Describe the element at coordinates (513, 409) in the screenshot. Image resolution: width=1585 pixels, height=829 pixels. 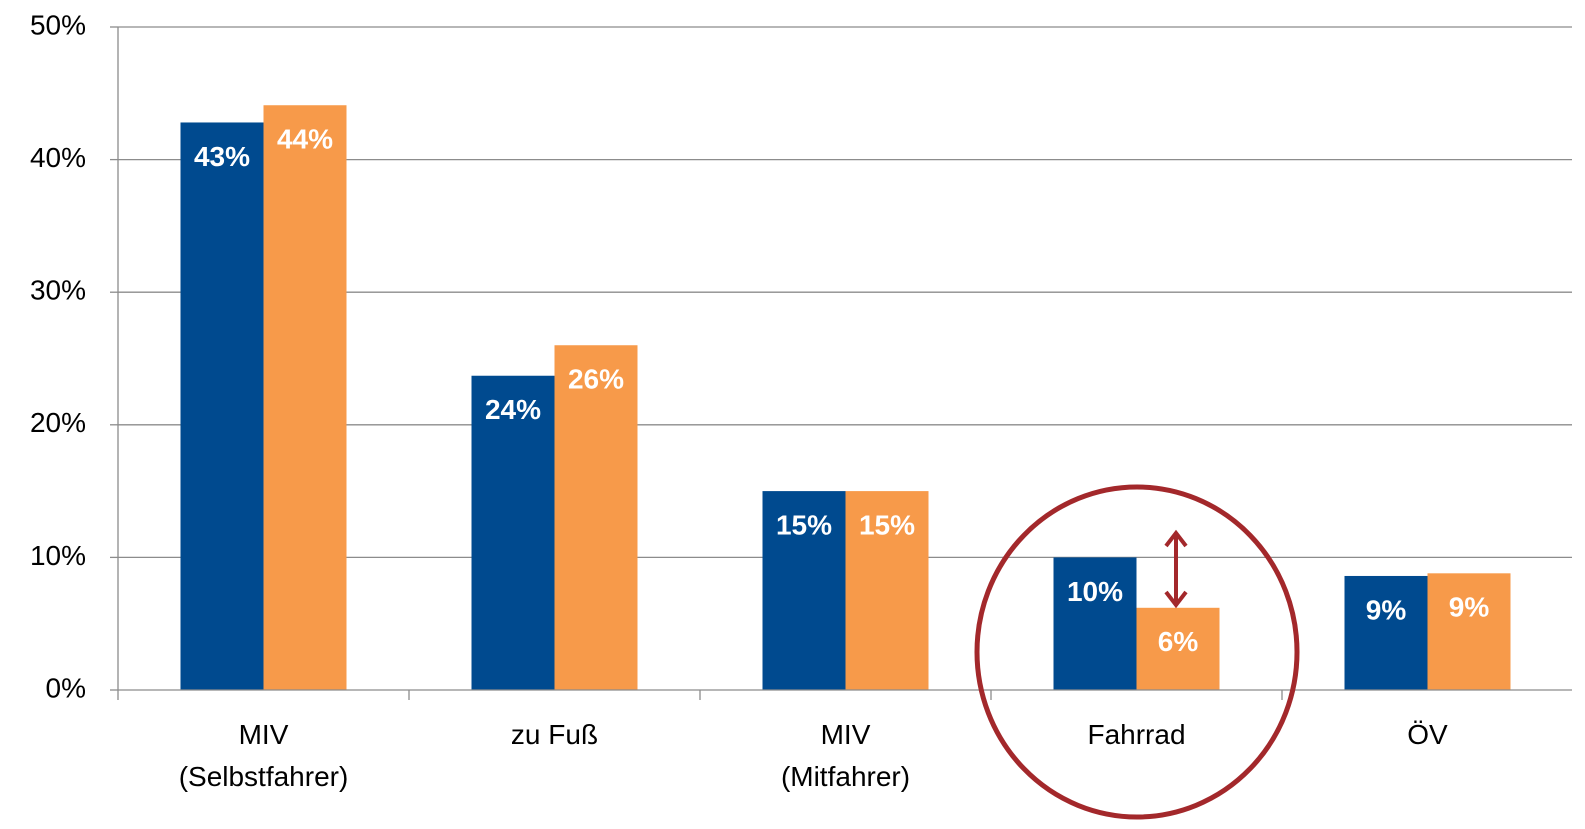
I see `data-label: 24%` at that location.